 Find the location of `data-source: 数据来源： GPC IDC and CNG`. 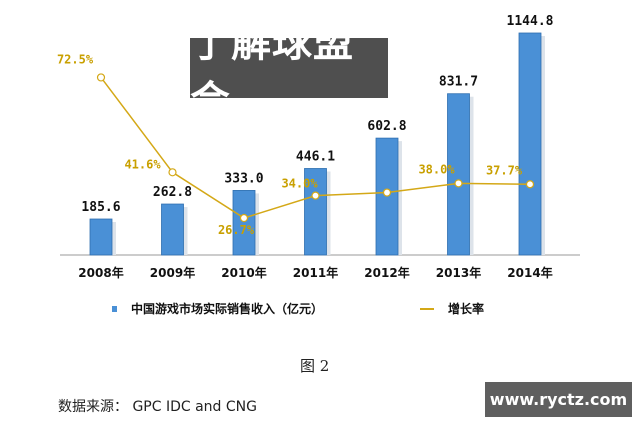

data-source: 数据来源： GPC IDC and CNG is located at coordinates (157, 407).